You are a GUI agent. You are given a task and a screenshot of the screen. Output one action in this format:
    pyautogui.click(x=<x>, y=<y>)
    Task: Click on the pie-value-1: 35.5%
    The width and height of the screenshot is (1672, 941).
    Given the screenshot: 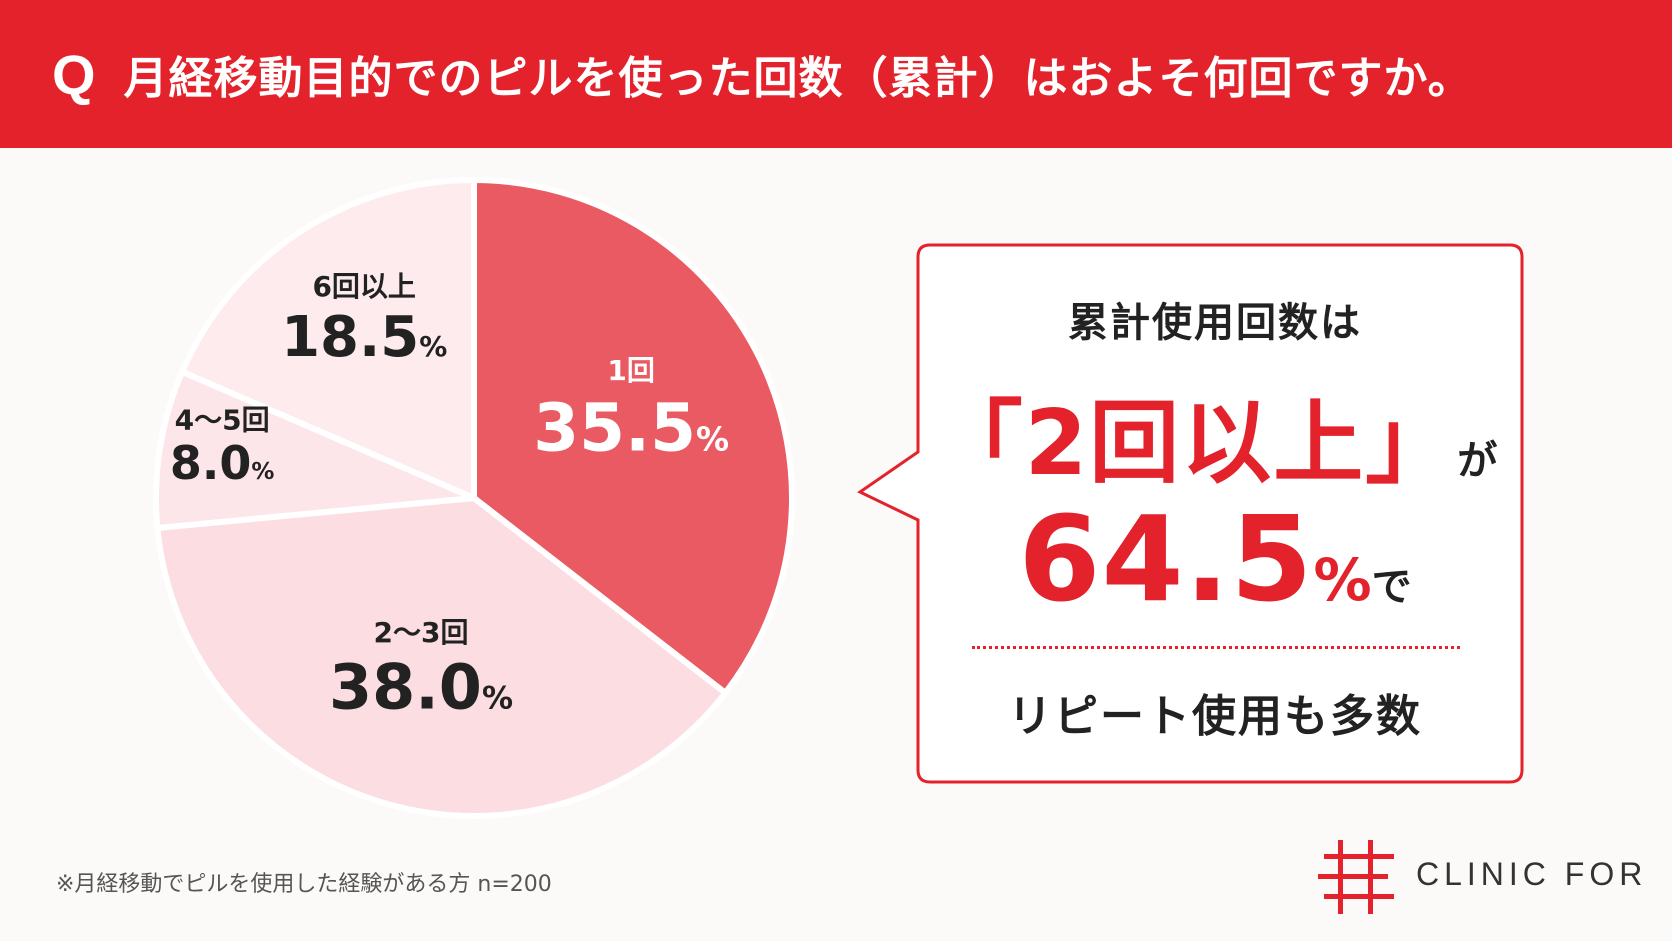 What is the action you would take?
    pyautogui.click(x=631, y=428)
    